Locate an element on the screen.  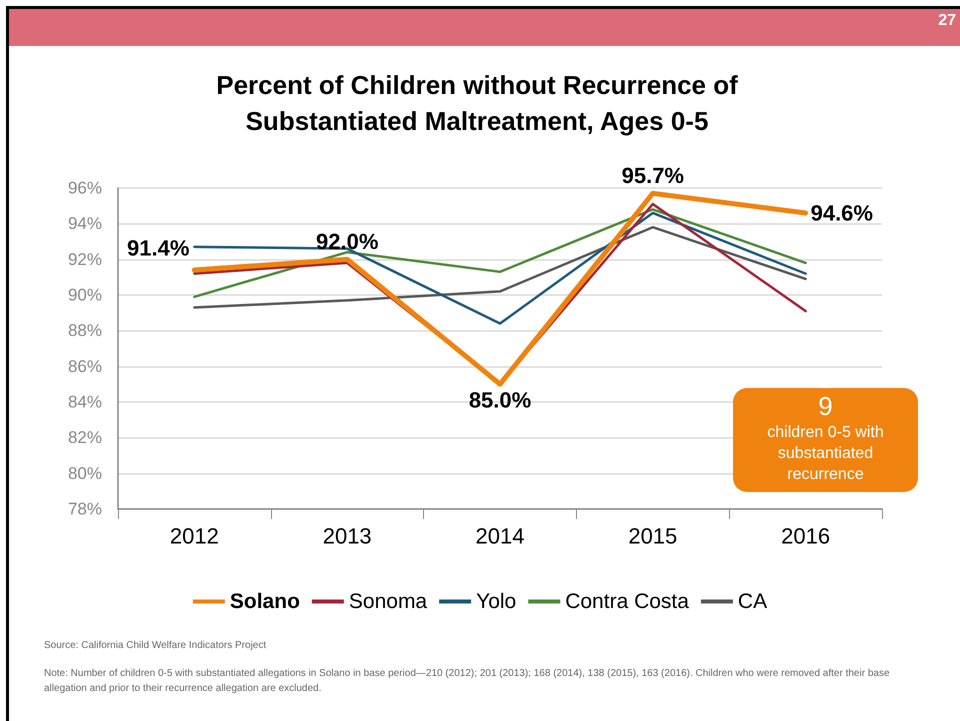
legend-label: CA is located at coordinates (753, 601).